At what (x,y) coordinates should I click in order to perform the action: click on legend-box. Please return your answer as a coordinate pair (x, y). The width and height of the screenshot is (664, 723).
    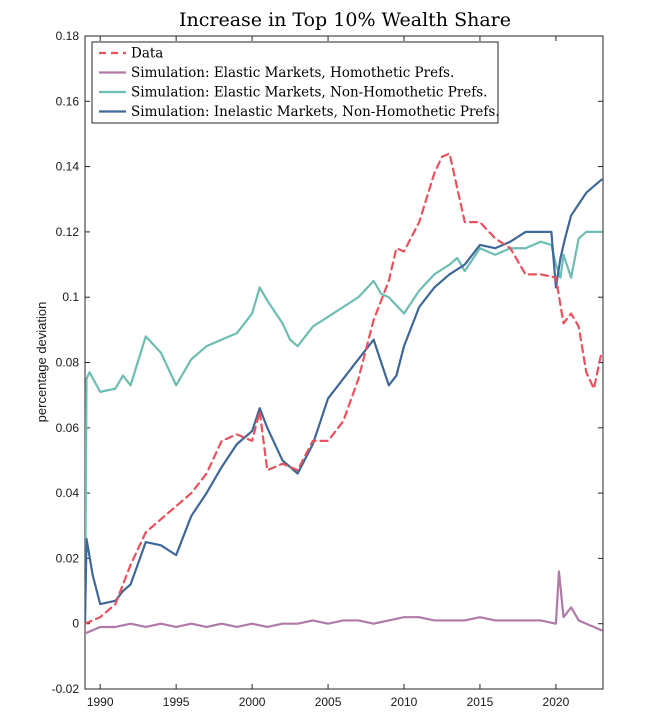
    Looking at the image, I should click on (295, 82).